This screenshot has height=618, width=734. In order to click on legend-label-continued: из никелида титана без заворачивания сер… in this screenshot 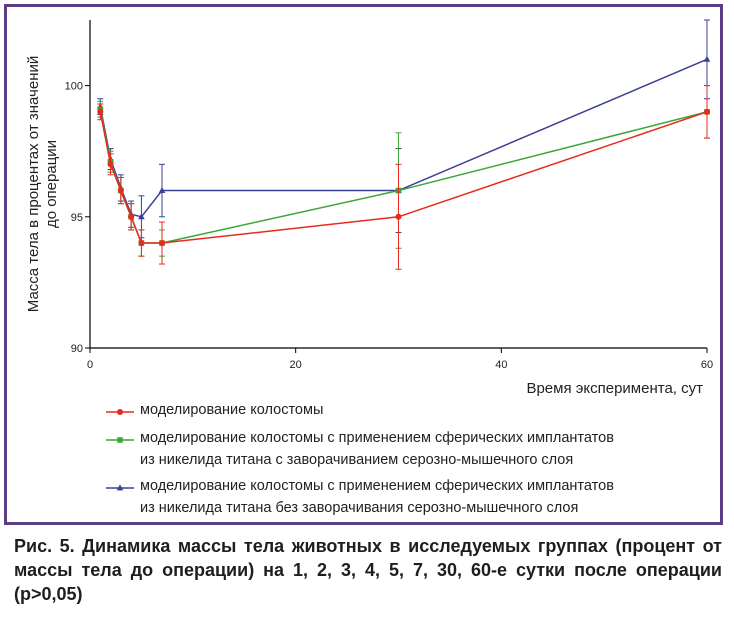, I will do `click(359, 508)`.